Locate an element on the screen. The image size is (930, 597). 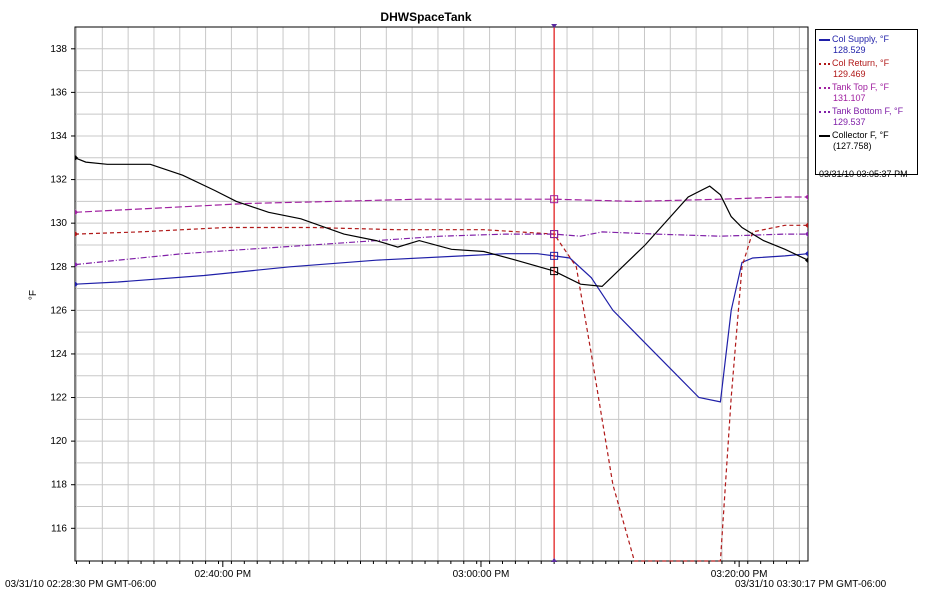
x-start-label: 03/31/10 02:28:30 PM GMT-06:00 is located at coordinates (81, 584).